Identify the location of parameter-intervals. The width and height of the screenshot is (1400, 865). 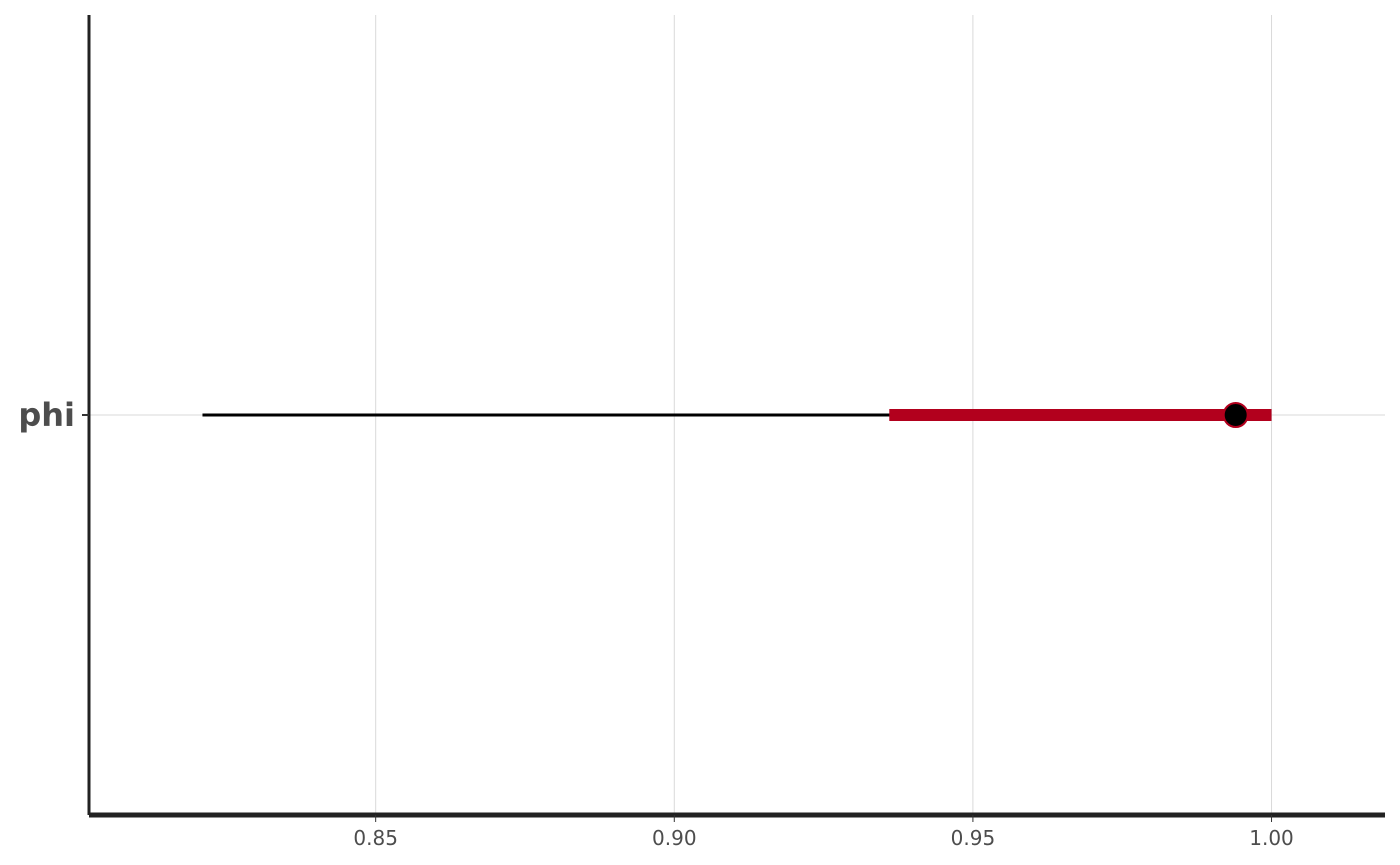
(737, 415).